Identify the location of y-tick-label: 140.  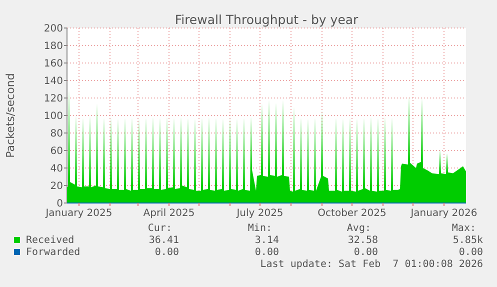
(53, 81).